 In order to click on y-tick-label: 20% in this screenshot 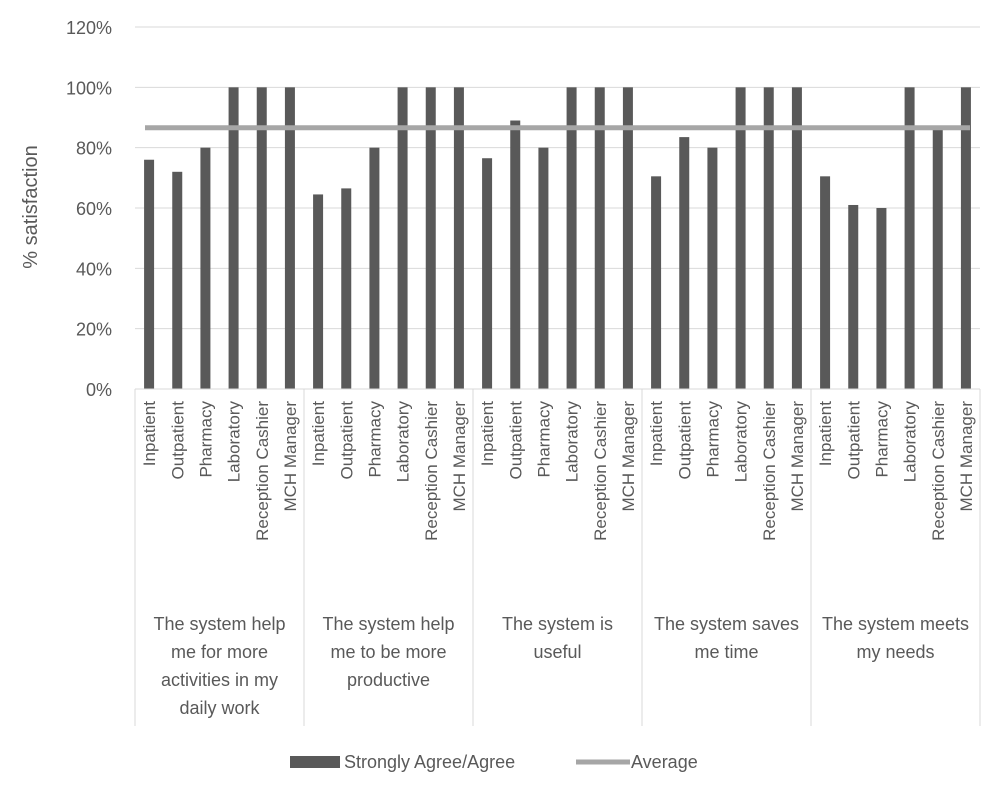, I will do `click(94, 330)`.